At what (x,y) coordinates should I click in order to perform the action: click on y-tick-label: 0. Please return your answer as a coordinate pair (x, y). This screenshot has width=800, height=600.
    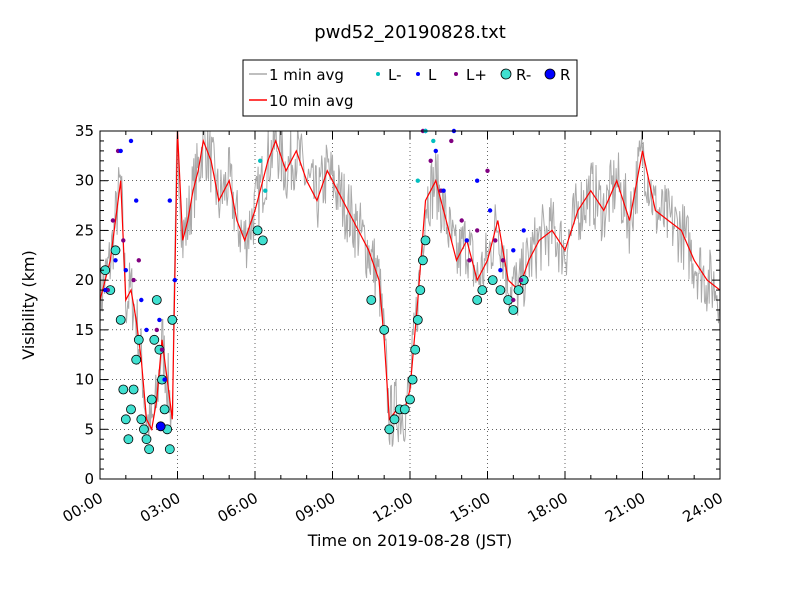
    Looking at the image, I should click on (89, 479).